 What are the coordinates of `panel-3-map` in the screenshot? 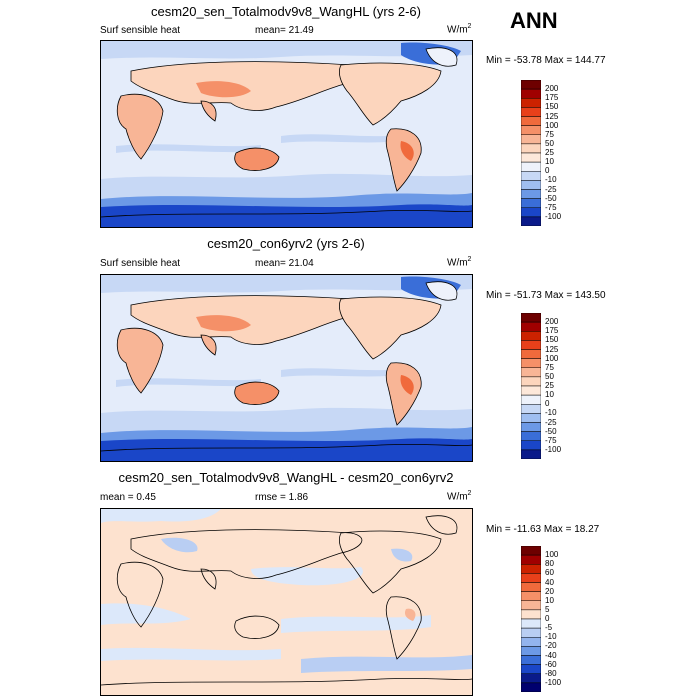 It's located at (286, 602).